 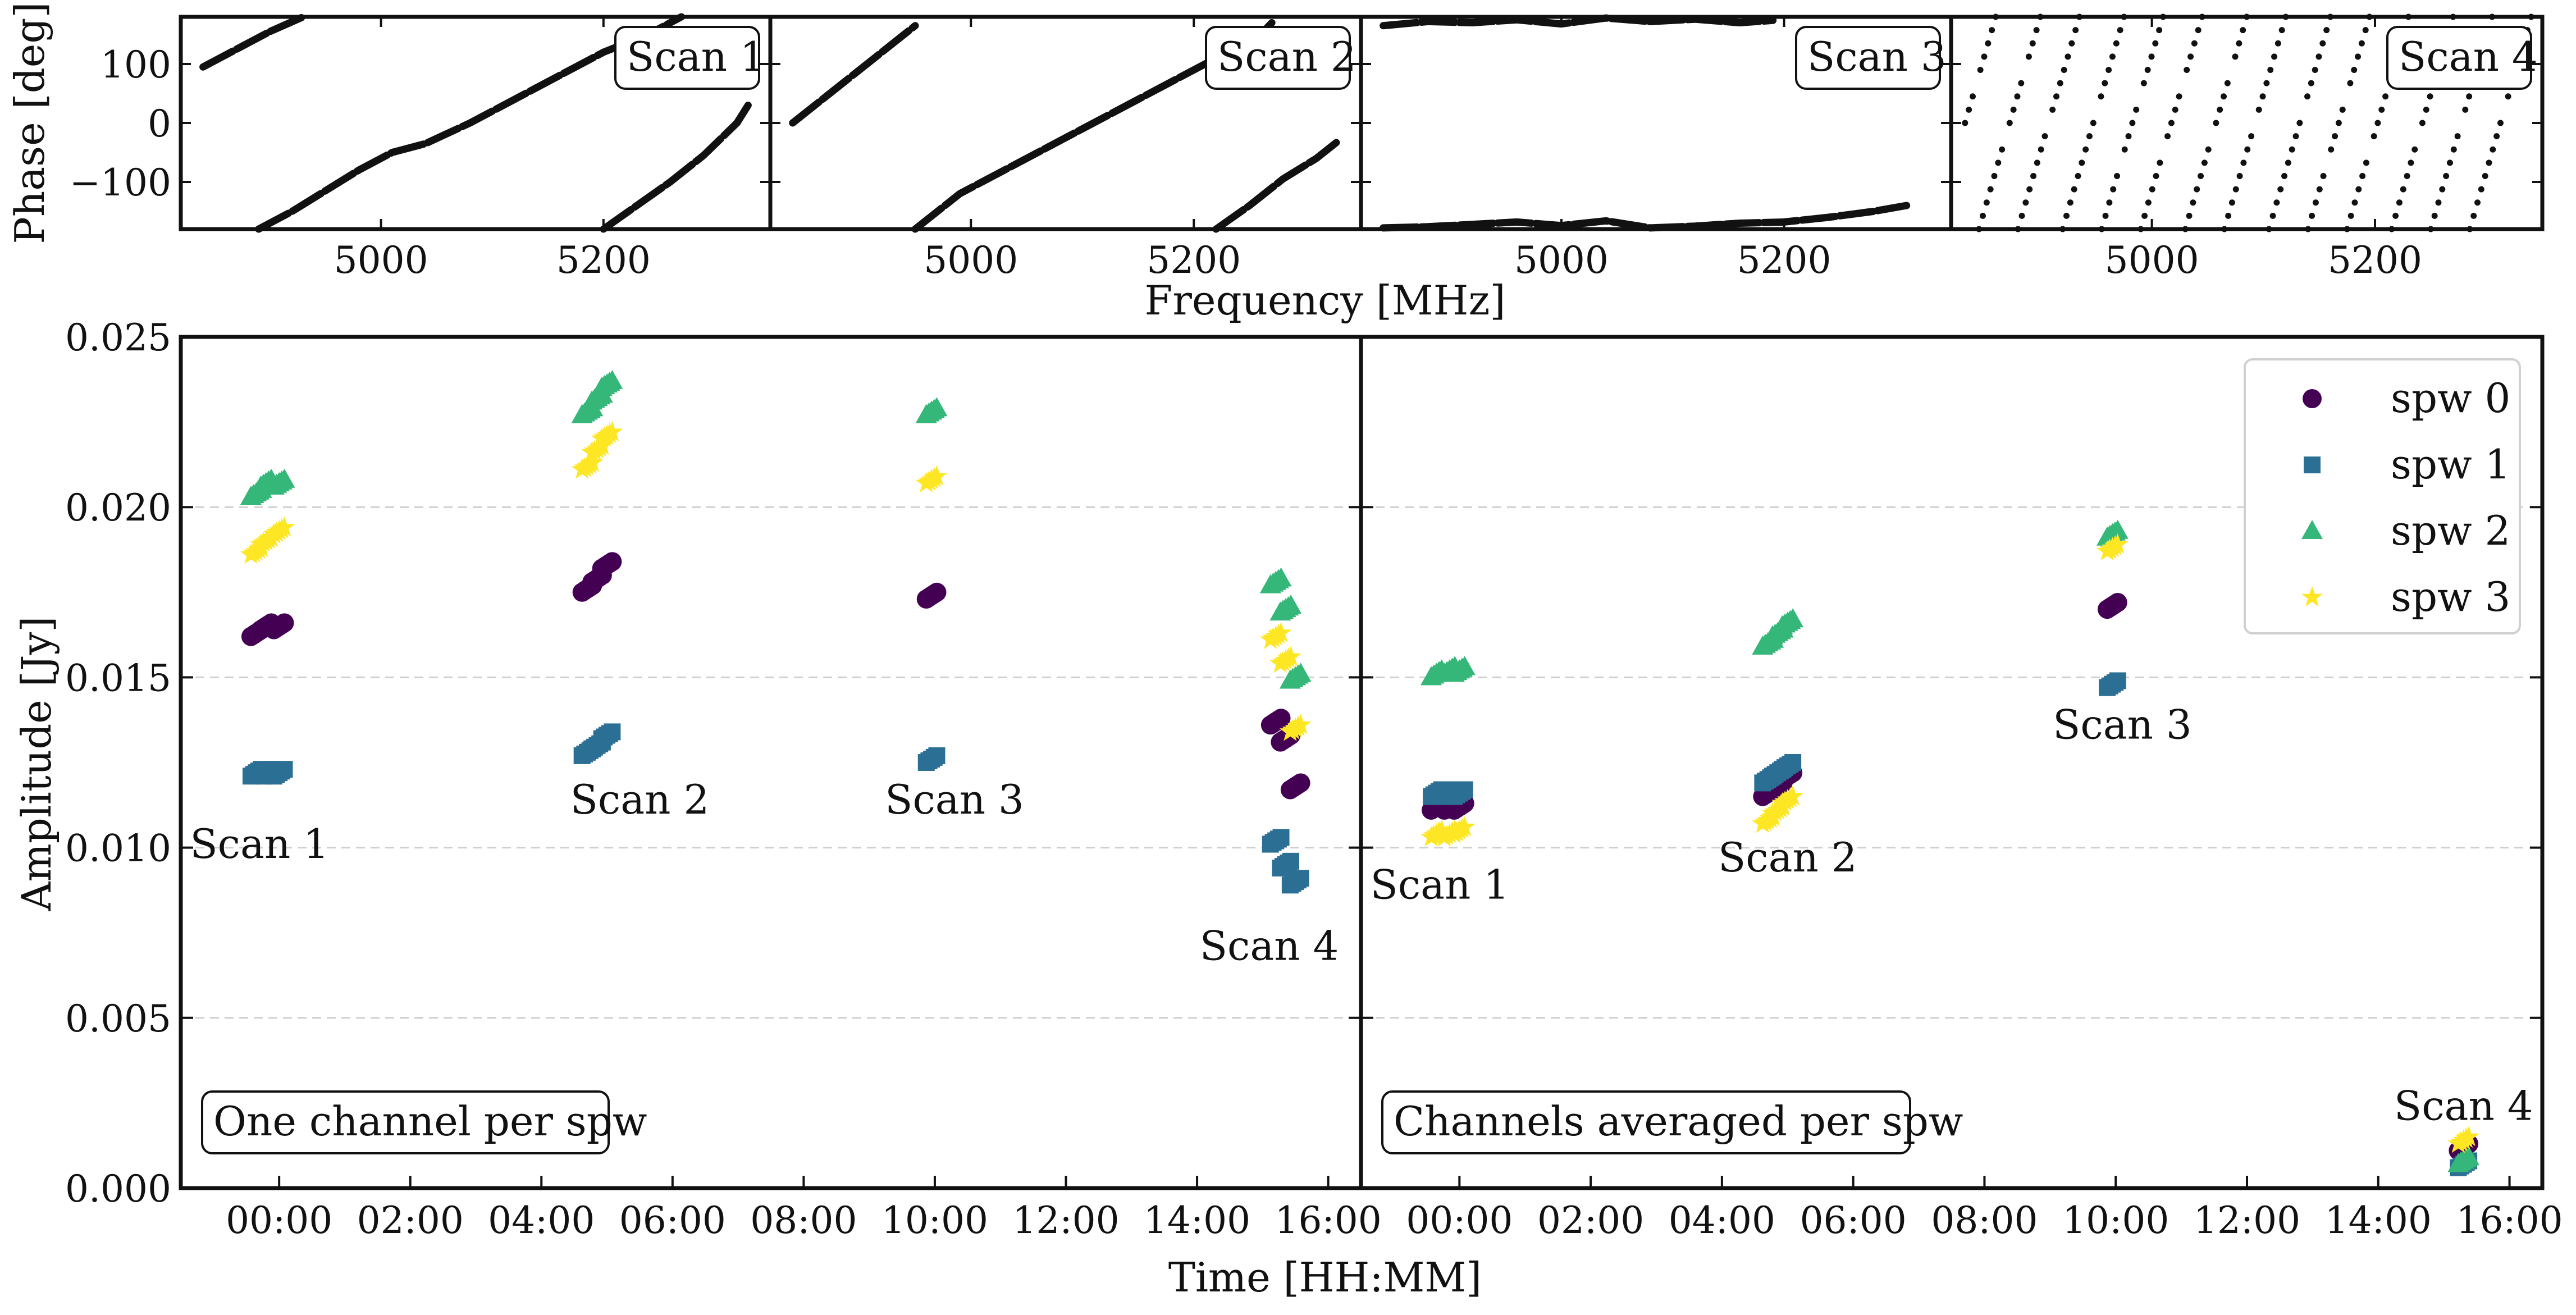 What do you see at coordinates (2450, 465) in the screenshot?
I see `legend-label: spw 1` at bounding box center [2450, 465].